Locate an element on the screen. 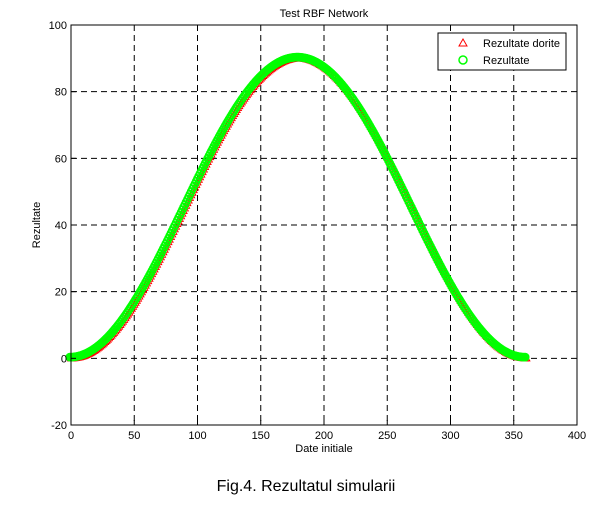  y-tick-label: 60 is located at coordinates (61, 159).